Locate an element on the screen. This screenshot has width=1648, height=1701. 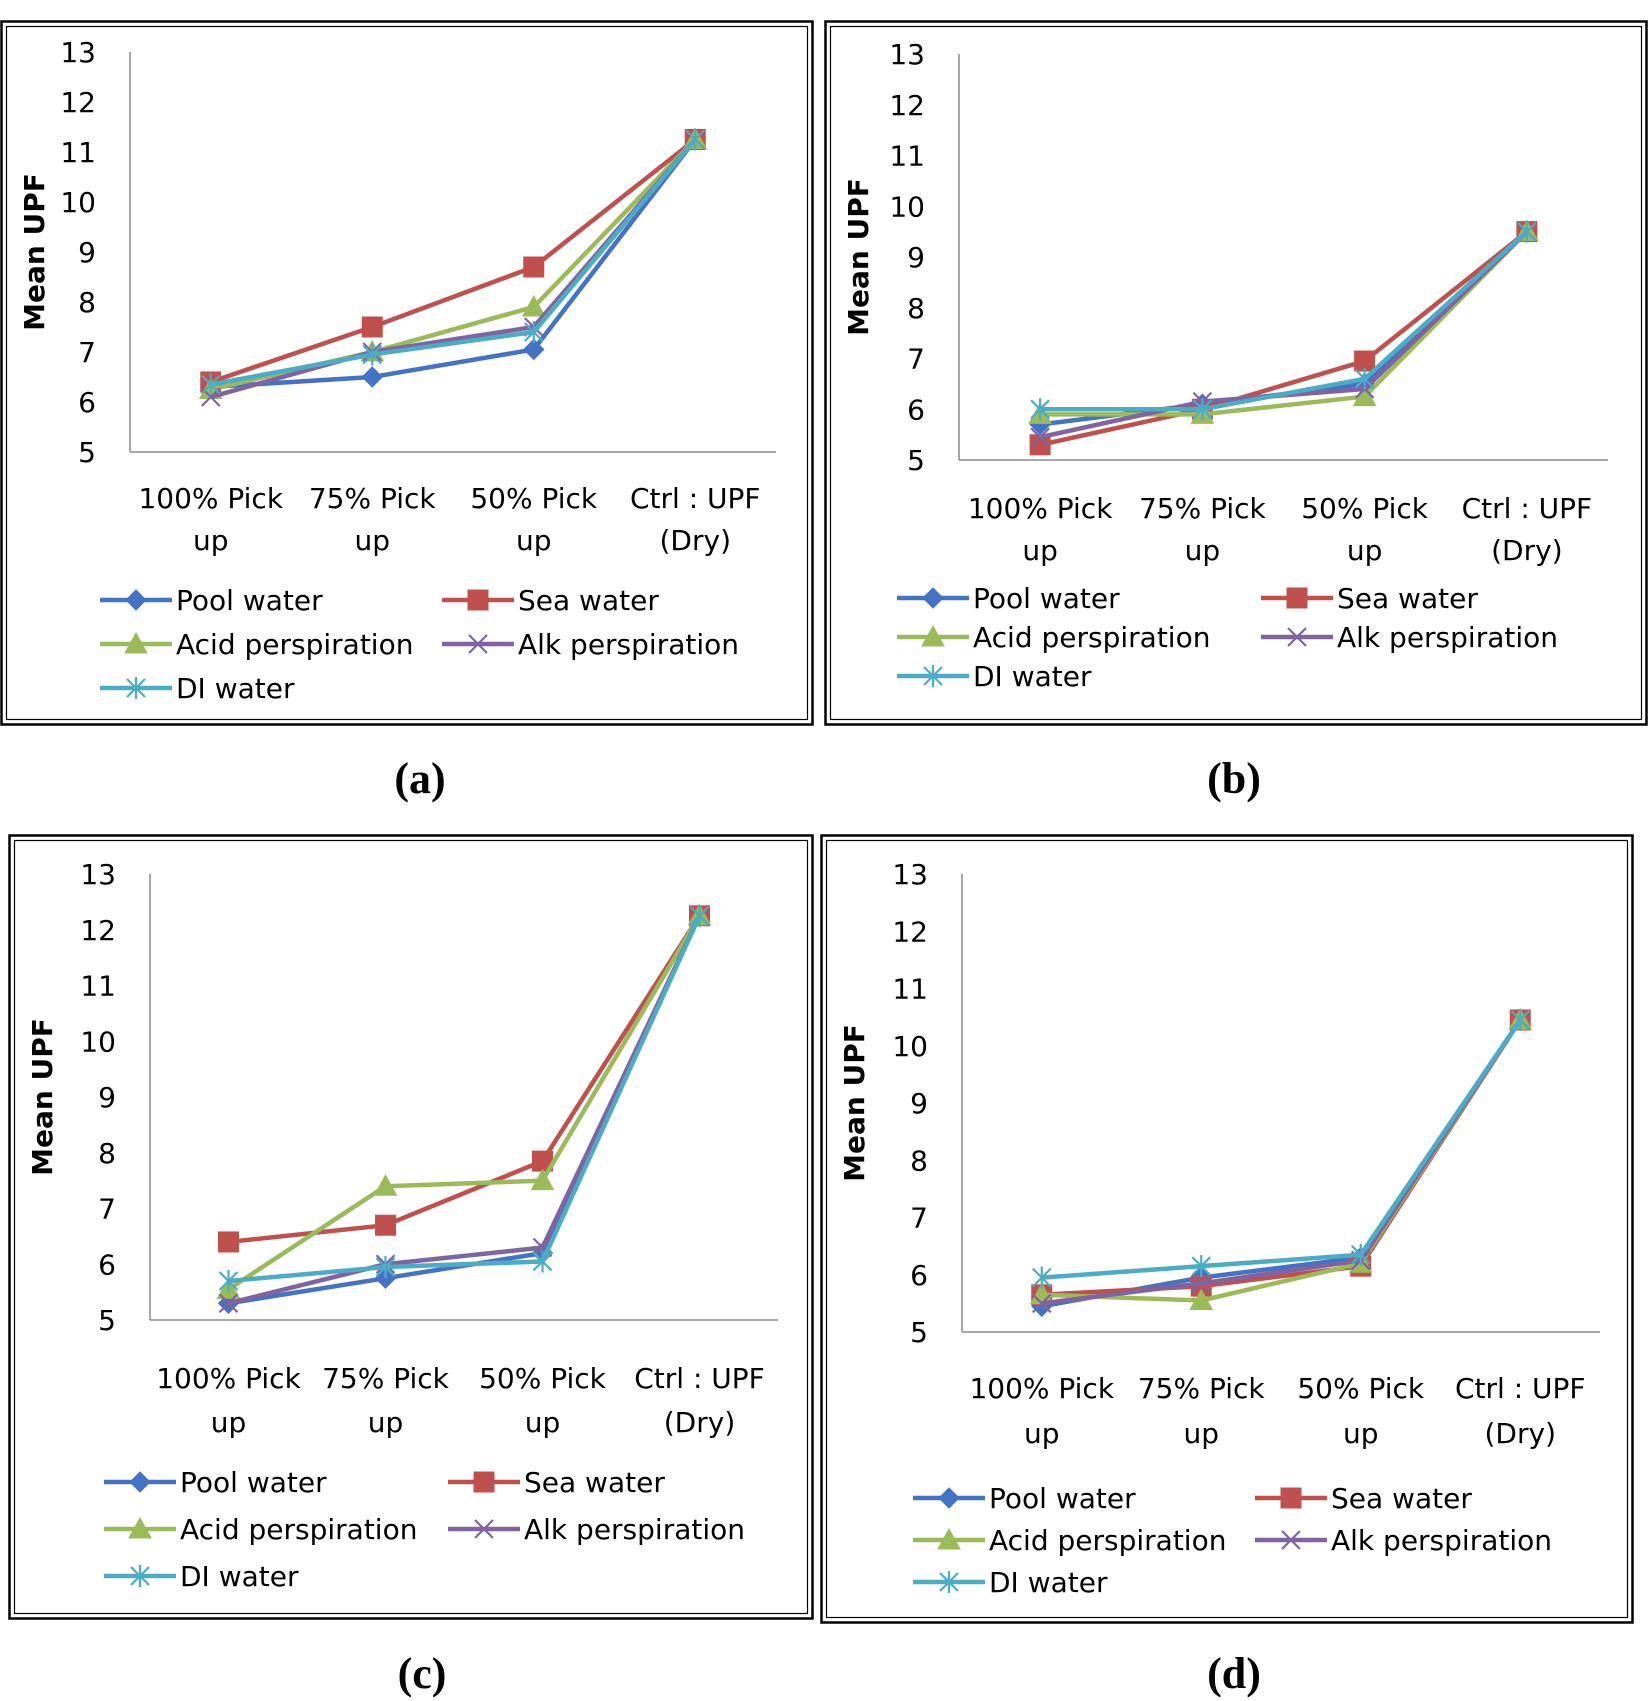
series-line-sea-water is located at coordinates (1284, 338).